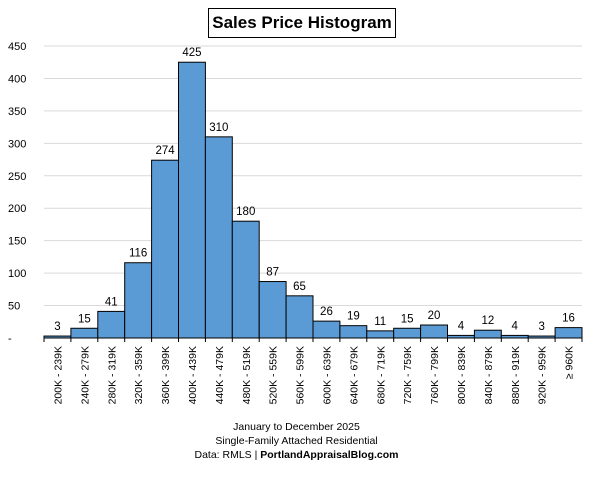 The height and width of the screenshot is (480, 593). I want to click on x-tick-label: 680K - 719K, so click(381, 375).